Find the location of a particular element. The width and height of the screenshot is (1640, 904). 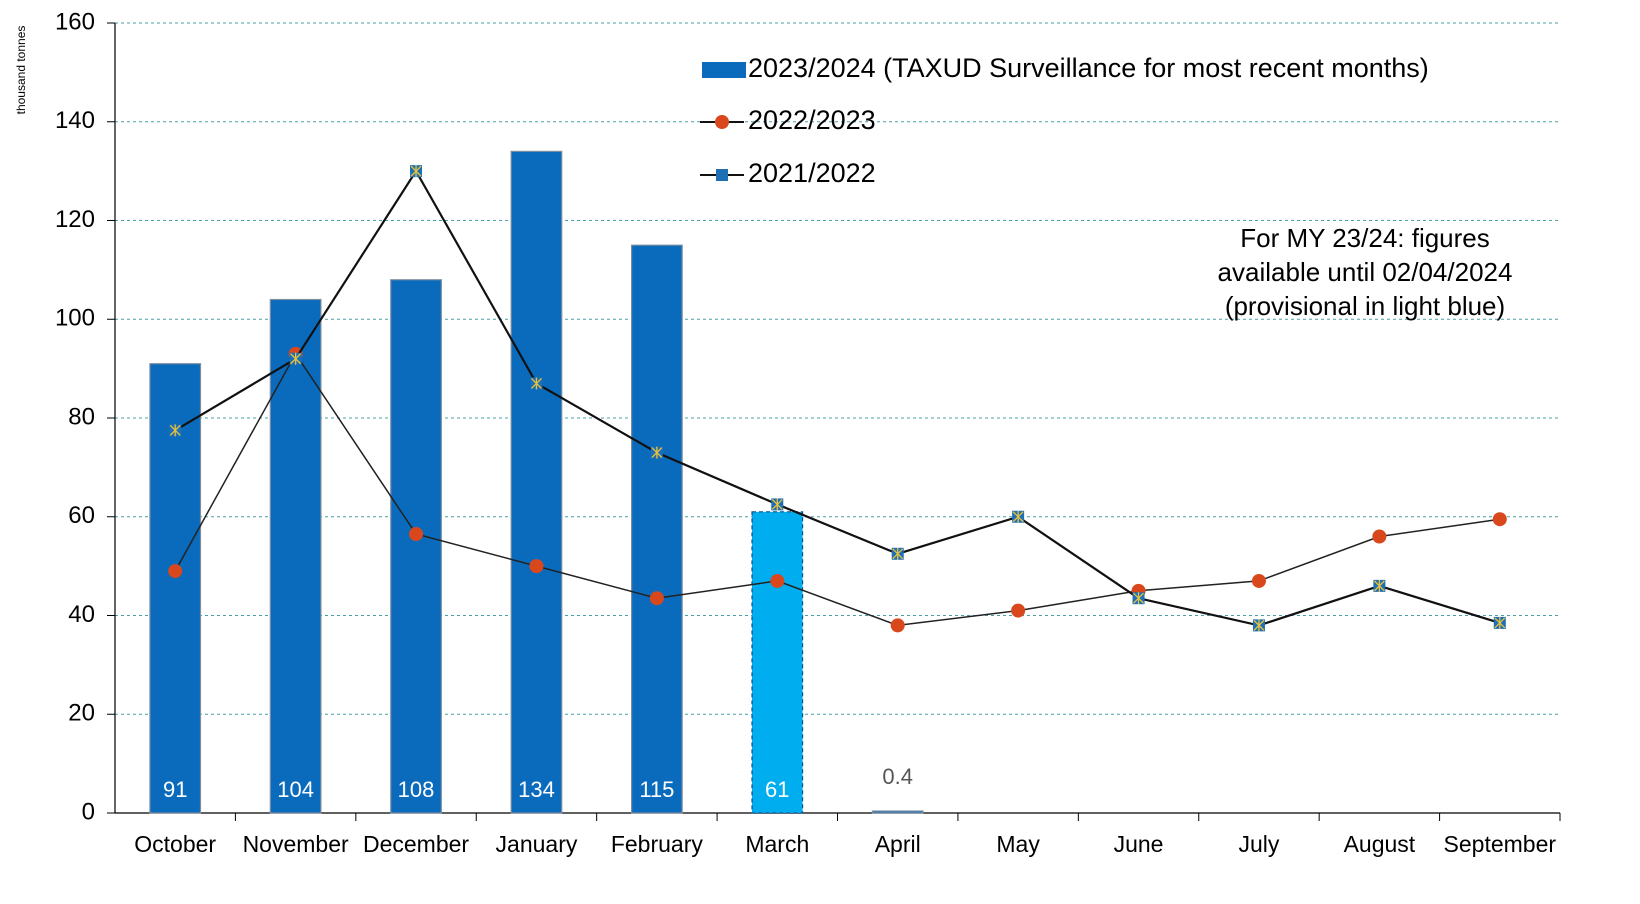

x-tick-label: August is located at coordinates (1380, 844).